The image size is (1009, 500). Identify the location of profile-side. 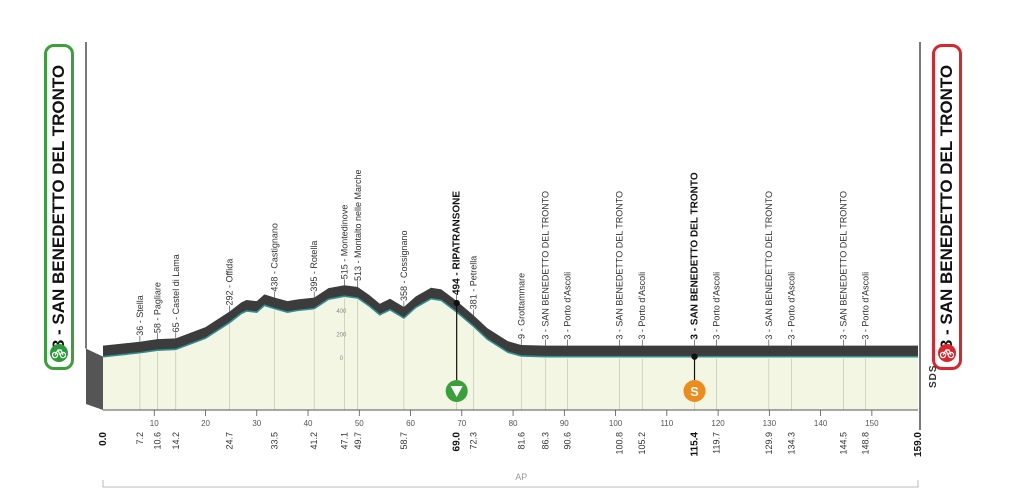
(94, 379).